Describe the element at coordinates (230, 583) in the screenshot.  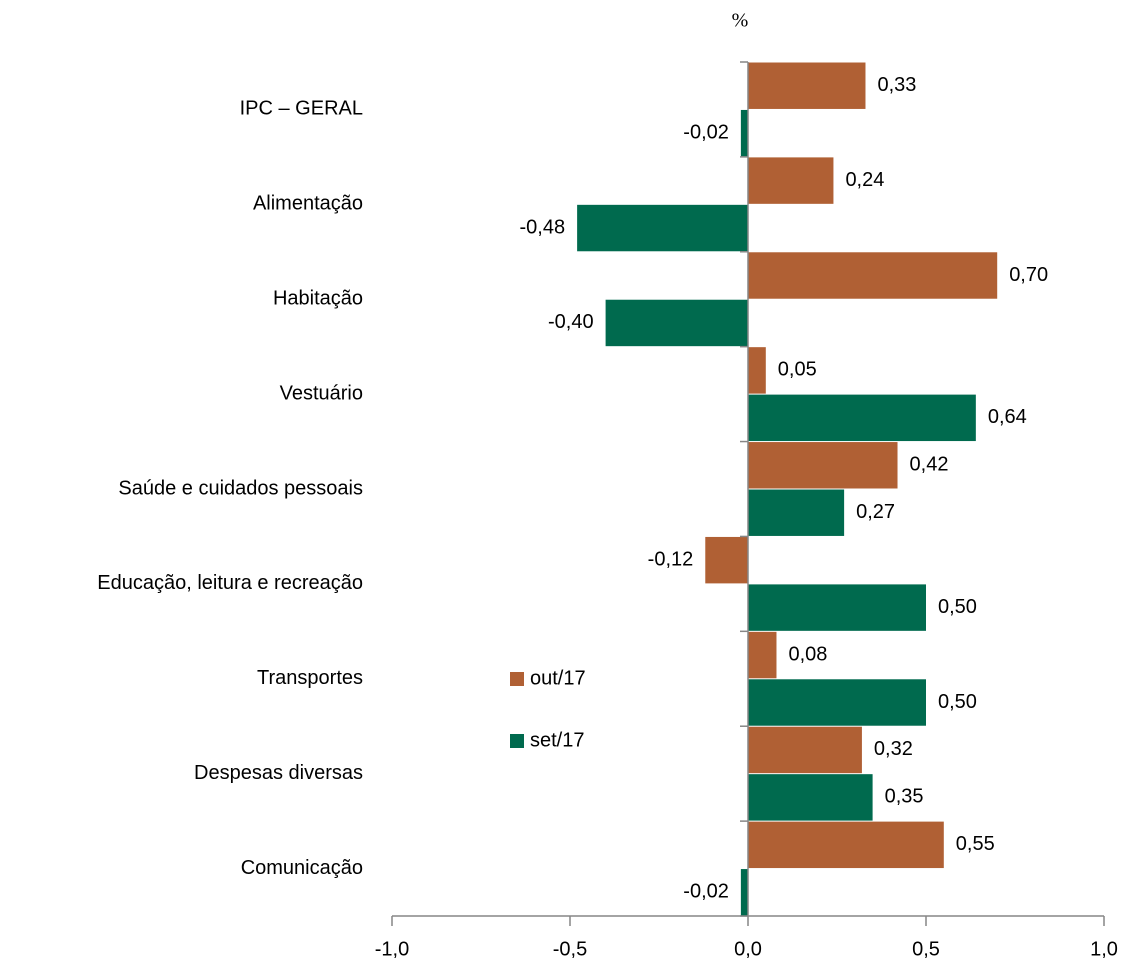
I see `category-label: Educação, leitura e recreação` at that location.